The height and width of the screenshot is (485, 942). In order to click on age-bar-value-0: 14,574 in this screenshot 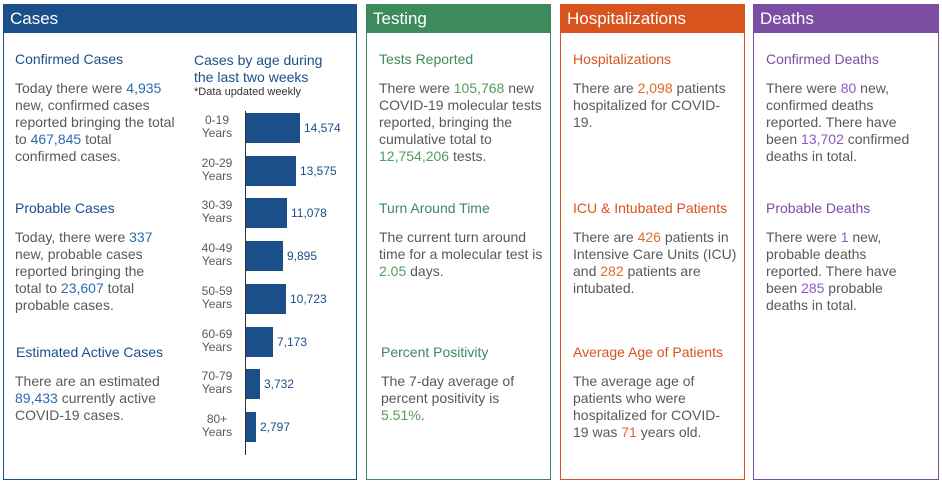, I will do `click(322, 128)`.